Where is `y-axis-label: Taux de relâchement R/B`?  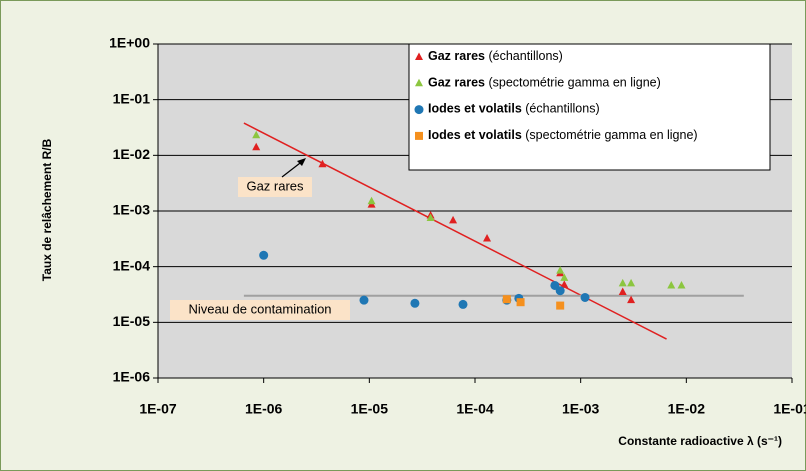 y-axis-label: Taux de relâchement R/B is located at coordinates (47, 209).